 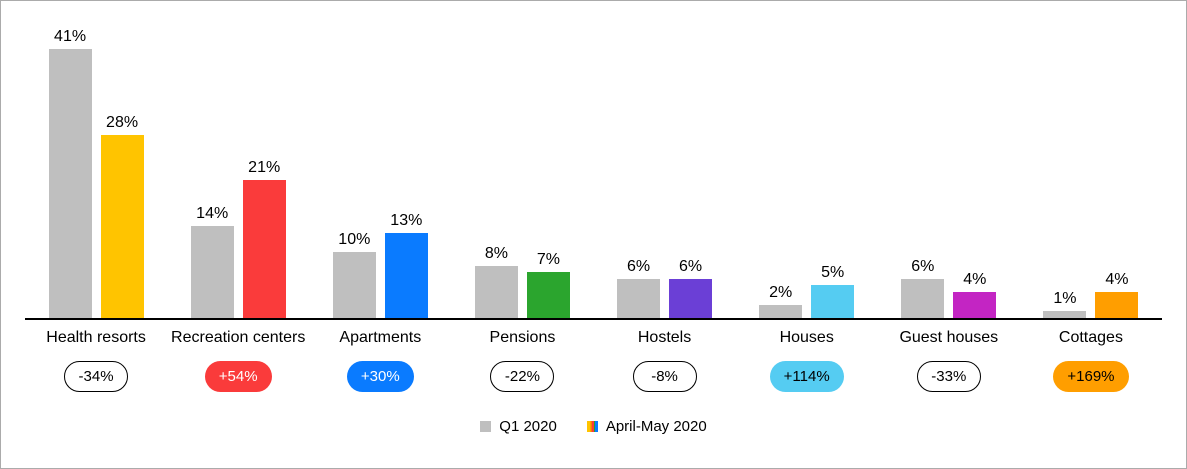 I want to click on category-label: Hostels, so click(x=664, y=337).